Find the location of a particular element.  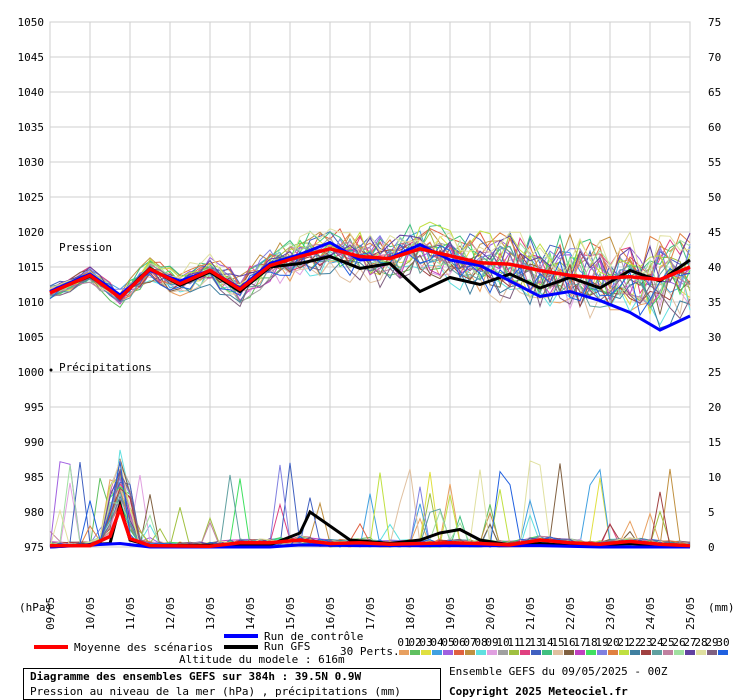

pressure-tick-label: 1035 is located at coordinates (31, 127).